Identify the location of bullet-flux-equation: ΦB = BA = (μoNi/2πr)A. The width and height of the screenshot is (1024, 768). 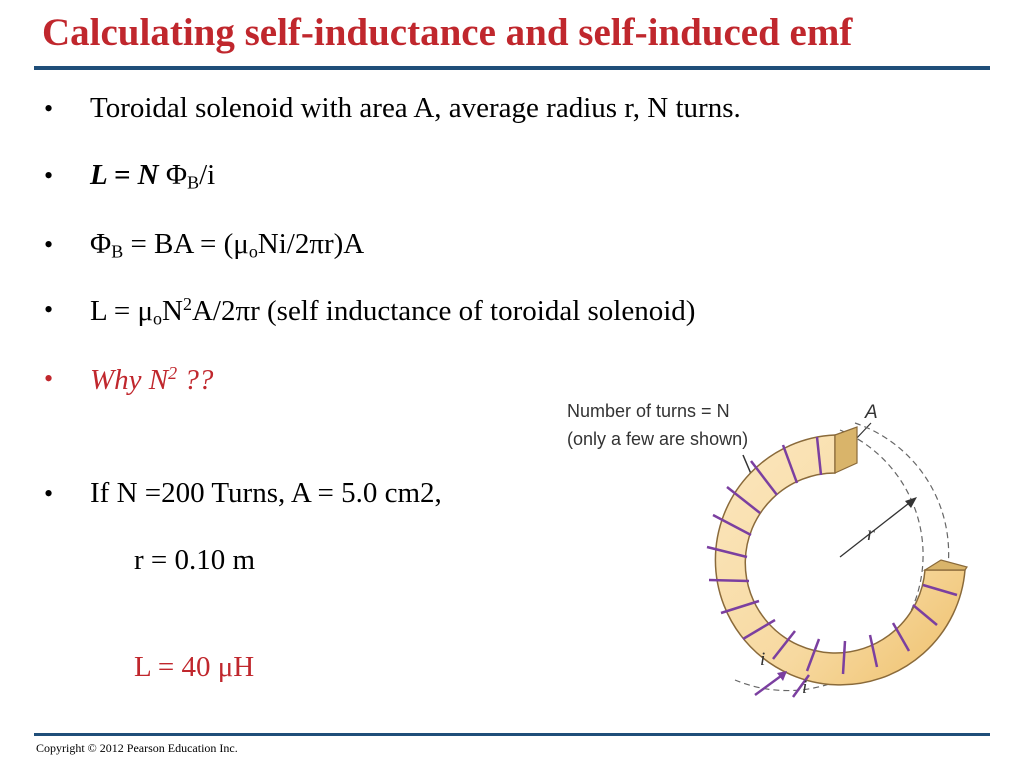
(227, 245).